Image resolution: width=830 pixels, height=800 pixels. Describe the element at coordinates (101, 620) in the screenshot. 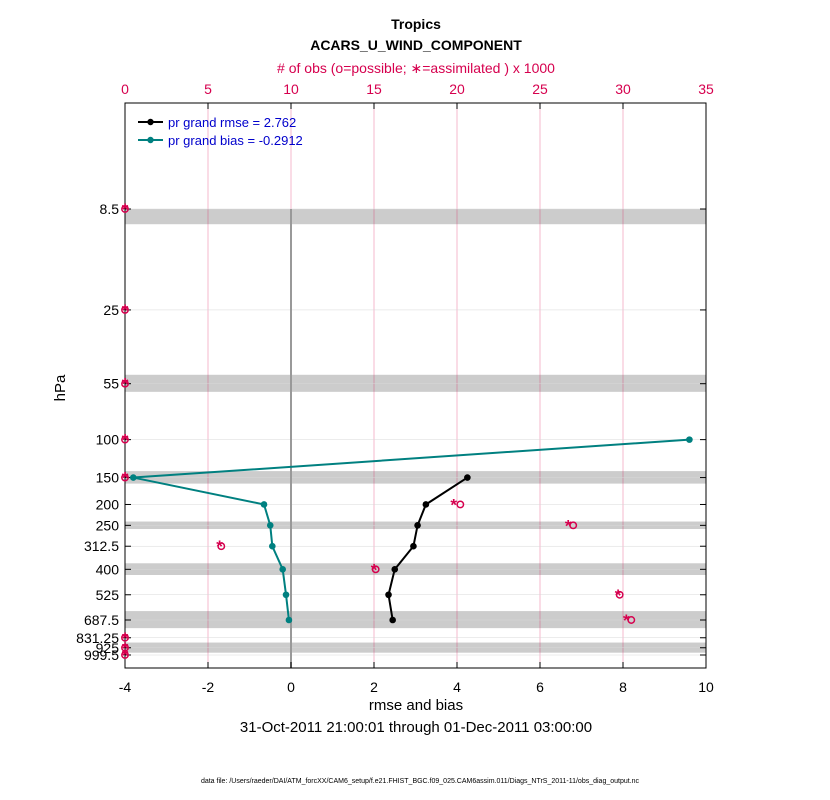

I see `y-tick-label: 687.5` at that location.